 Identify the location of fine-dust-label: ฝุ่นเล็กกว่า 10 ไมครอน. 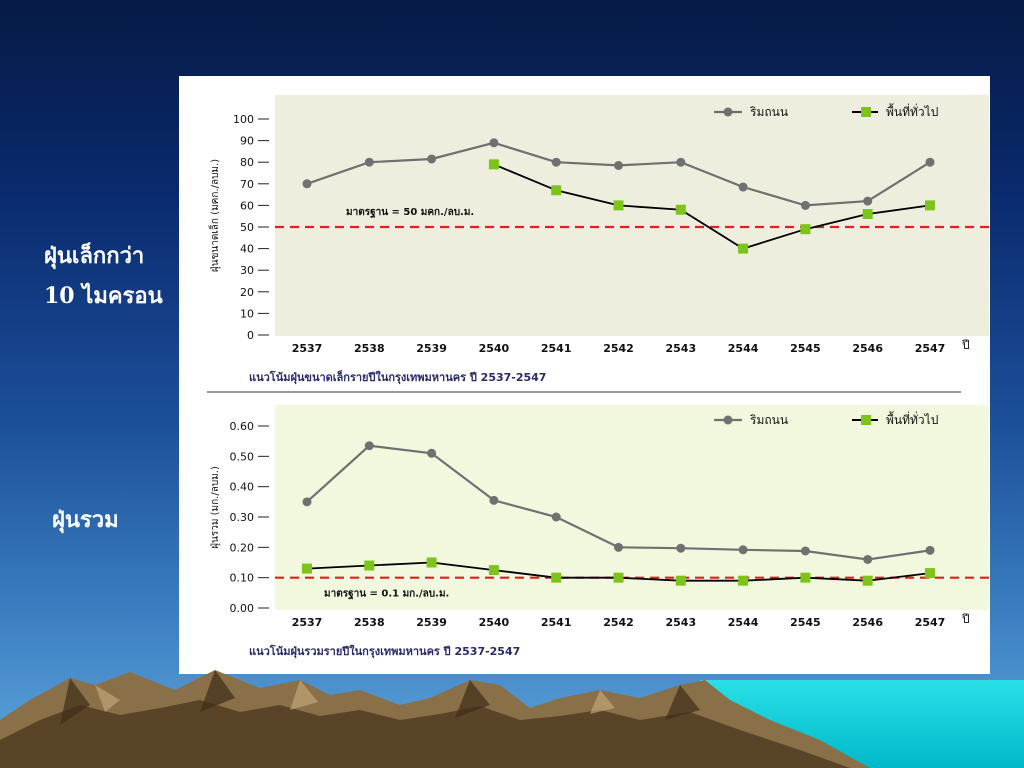
(103, 276).